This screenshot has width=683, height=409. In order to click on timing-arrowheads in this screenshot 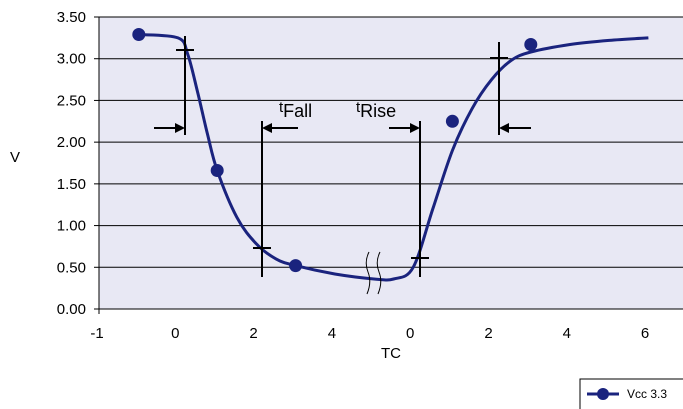, I will do `click(342, 128)`.